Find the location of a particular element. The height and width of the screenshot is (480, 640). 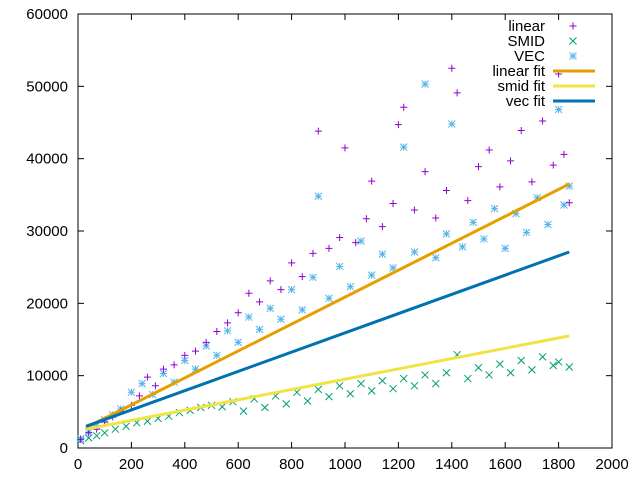

x-tick-label: 400 is located at coordinates (184, 464).